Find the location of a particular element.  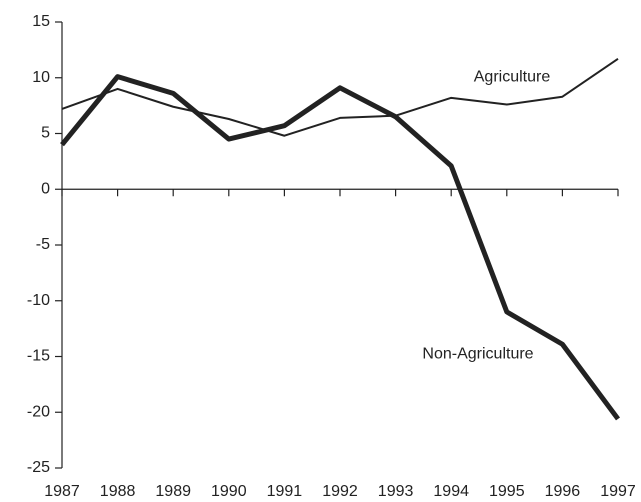

x-tick-label: 1989 is located at coordinates (173, 491).